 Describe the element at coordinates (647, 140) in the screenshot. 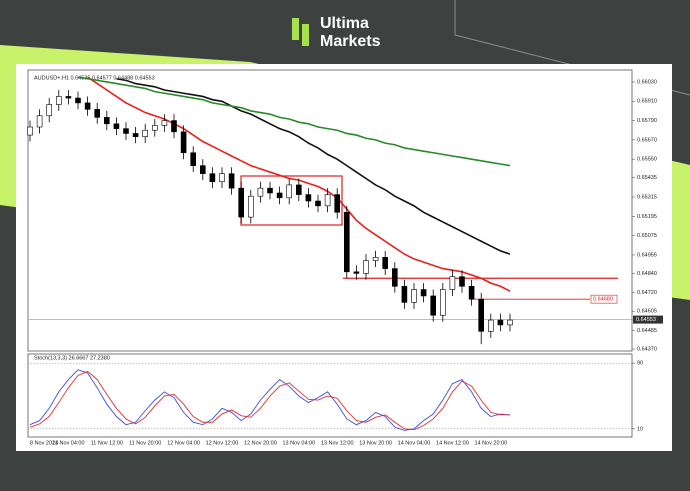

I see `y-tick-label: 0.65670` at that location.